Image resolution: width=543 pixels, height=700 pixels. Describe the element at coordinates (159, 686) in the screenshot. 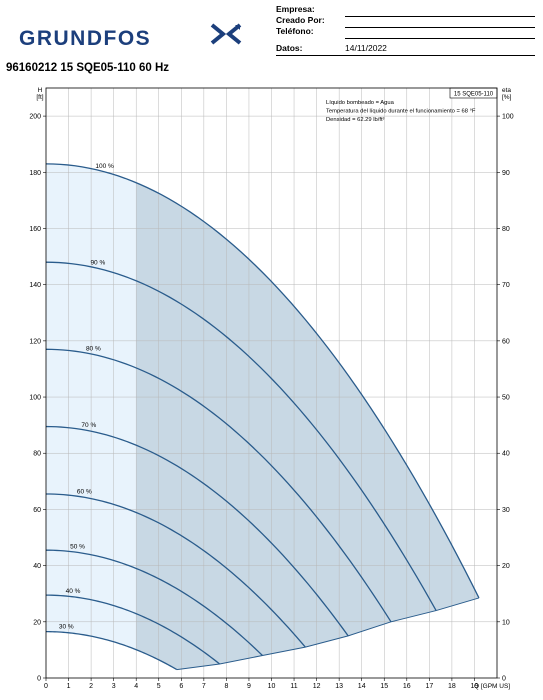

I see `bottom-tick-label: 5` at that location.